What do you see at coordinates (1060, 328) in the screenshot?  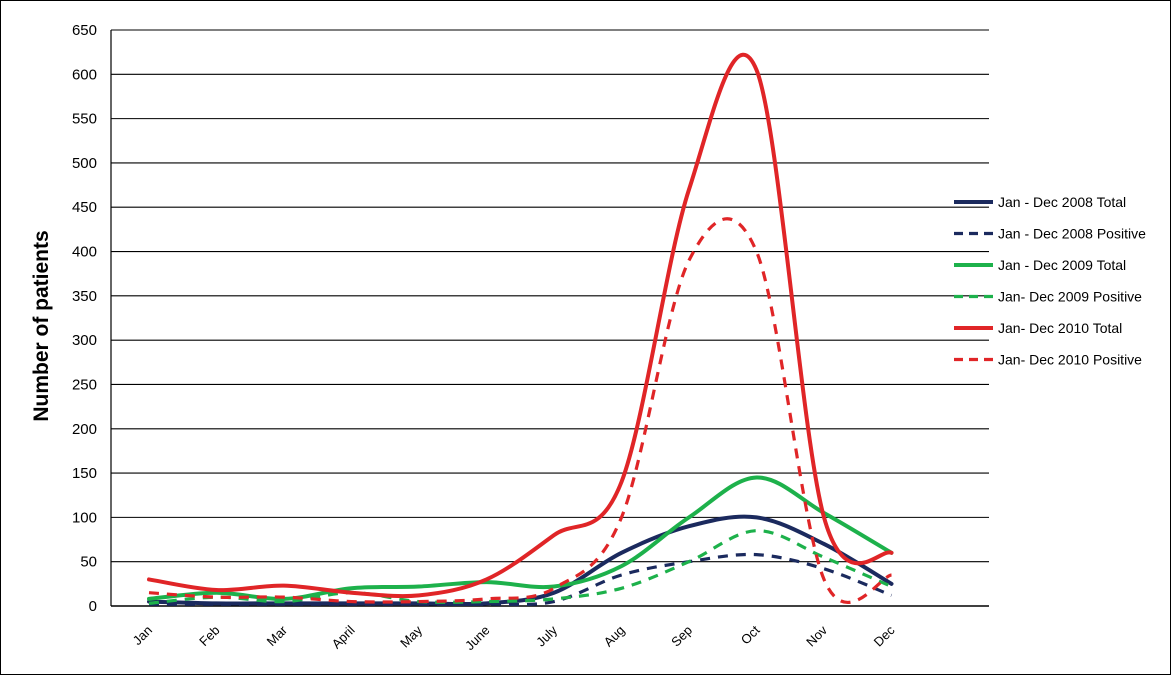 I see `legend-label: Jan- Dec 2010 Total` at bounding box center [1060, 328].